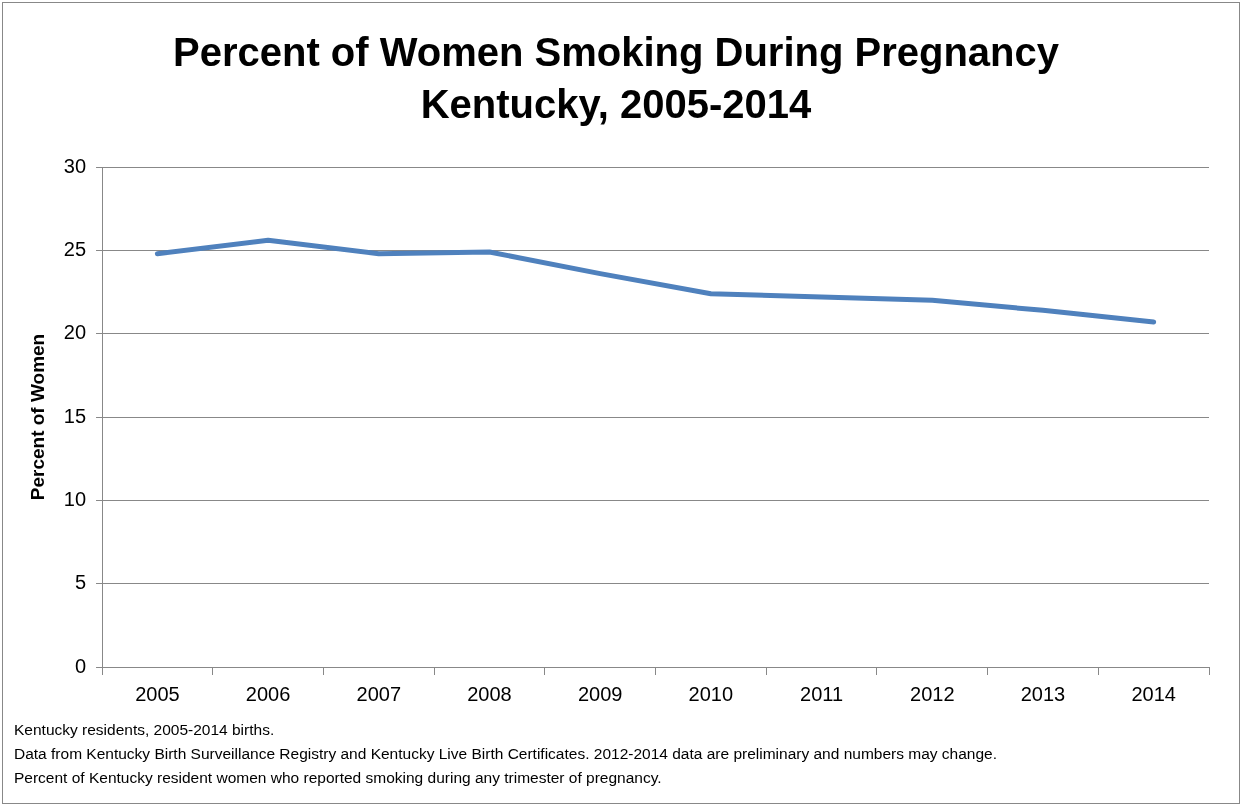 This screenshot has width=1244, height=808. Describe the element at coordinates (75, 498) in the screenshot. I see `y-tick-label: 10` at that location.